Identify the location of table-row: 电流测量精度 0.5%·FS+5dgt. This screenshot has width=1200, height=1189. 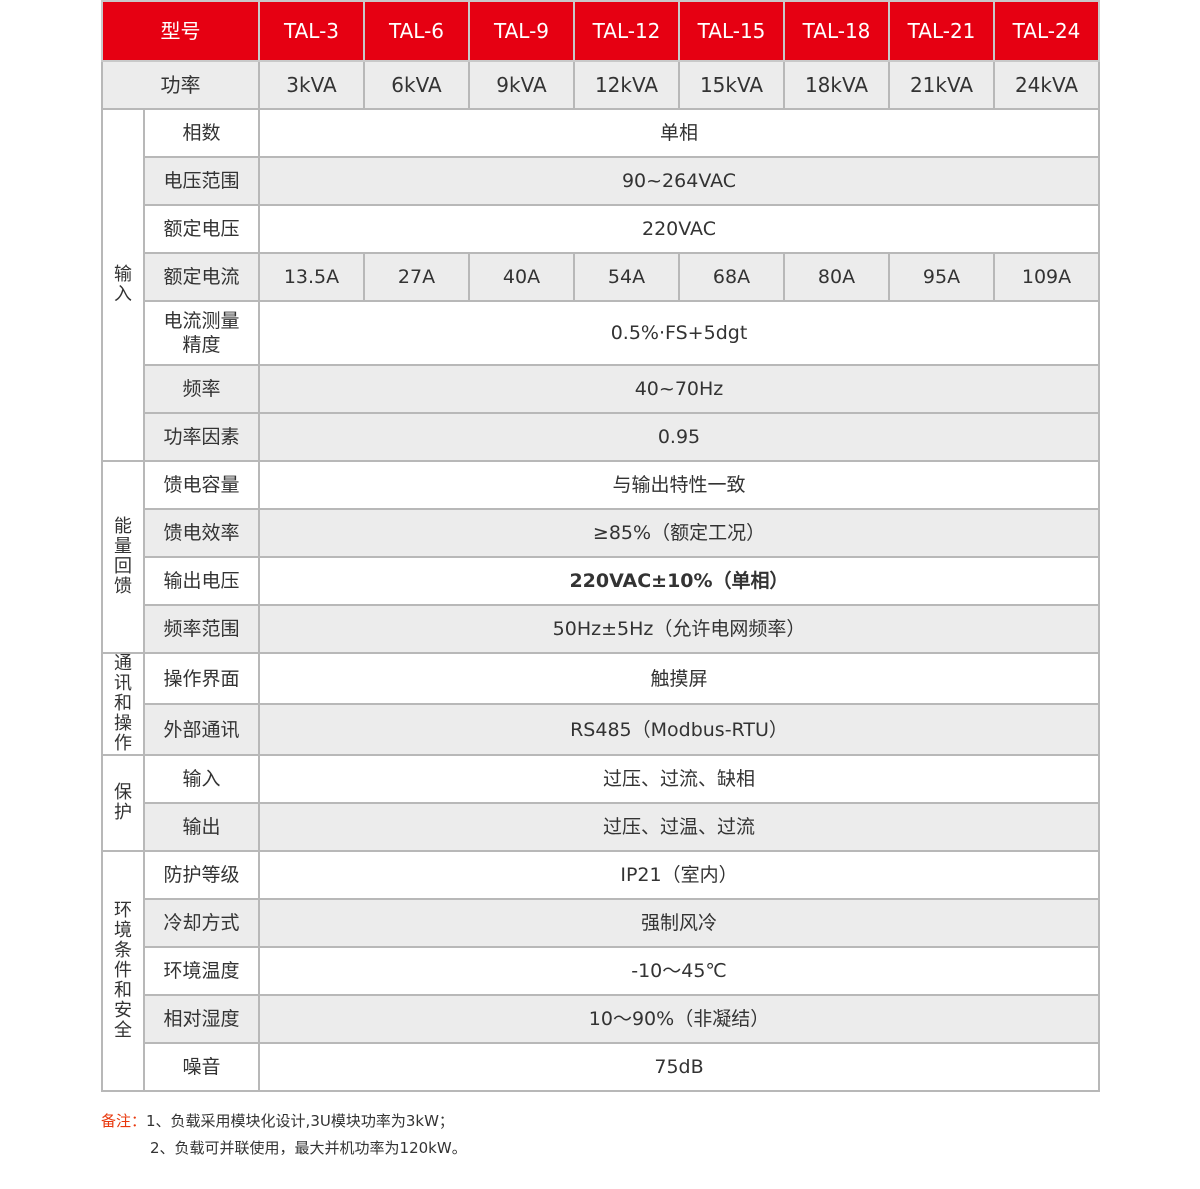
(601, 333).